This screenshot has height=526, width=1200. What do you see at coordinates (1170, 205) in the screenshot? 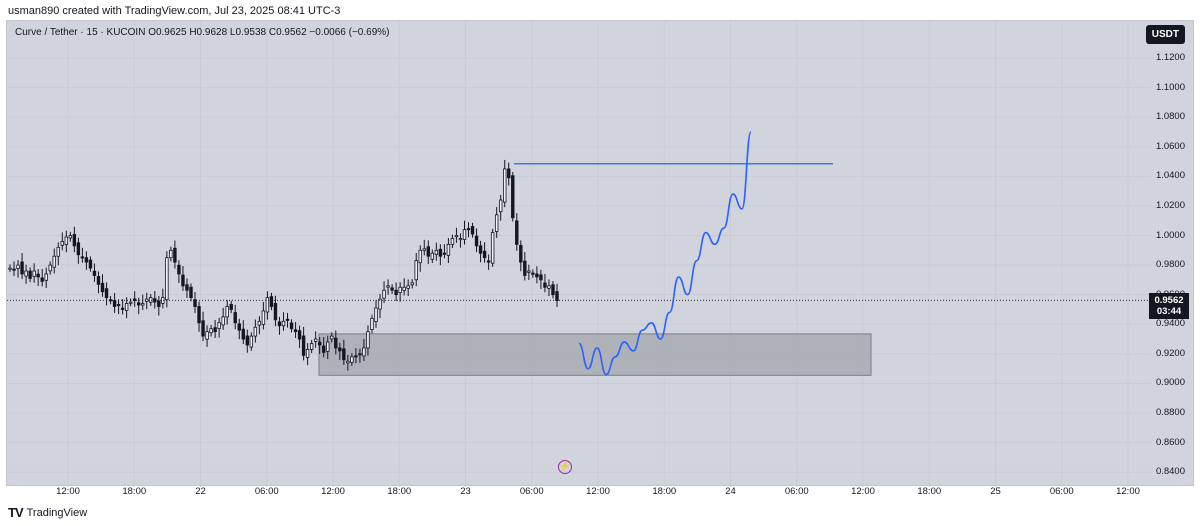
I see `y-tick-label: 1.0200` at bounding box center [1170, 205].